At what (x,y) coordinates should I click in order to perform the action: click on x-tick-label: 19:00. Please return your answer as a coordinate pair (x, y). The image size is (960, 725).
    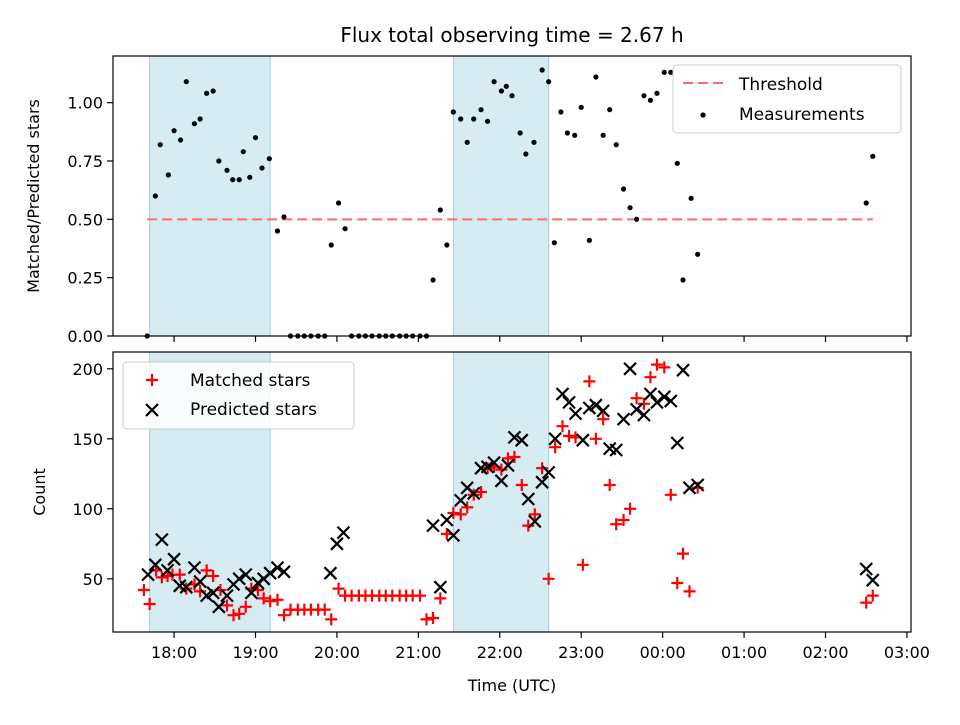
    Looking at the image, I should click on (255, 652).